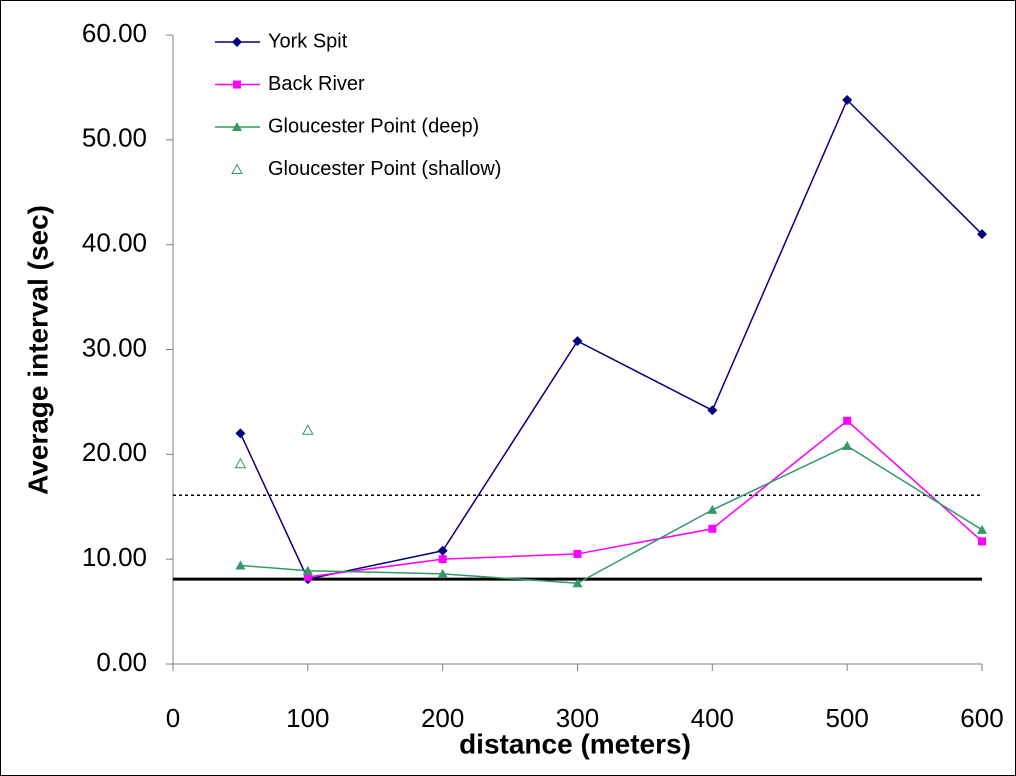 The width and height of the screenshot is (1016, 776). I want to click on y-tick-label: 50.00, so click(114, 138).